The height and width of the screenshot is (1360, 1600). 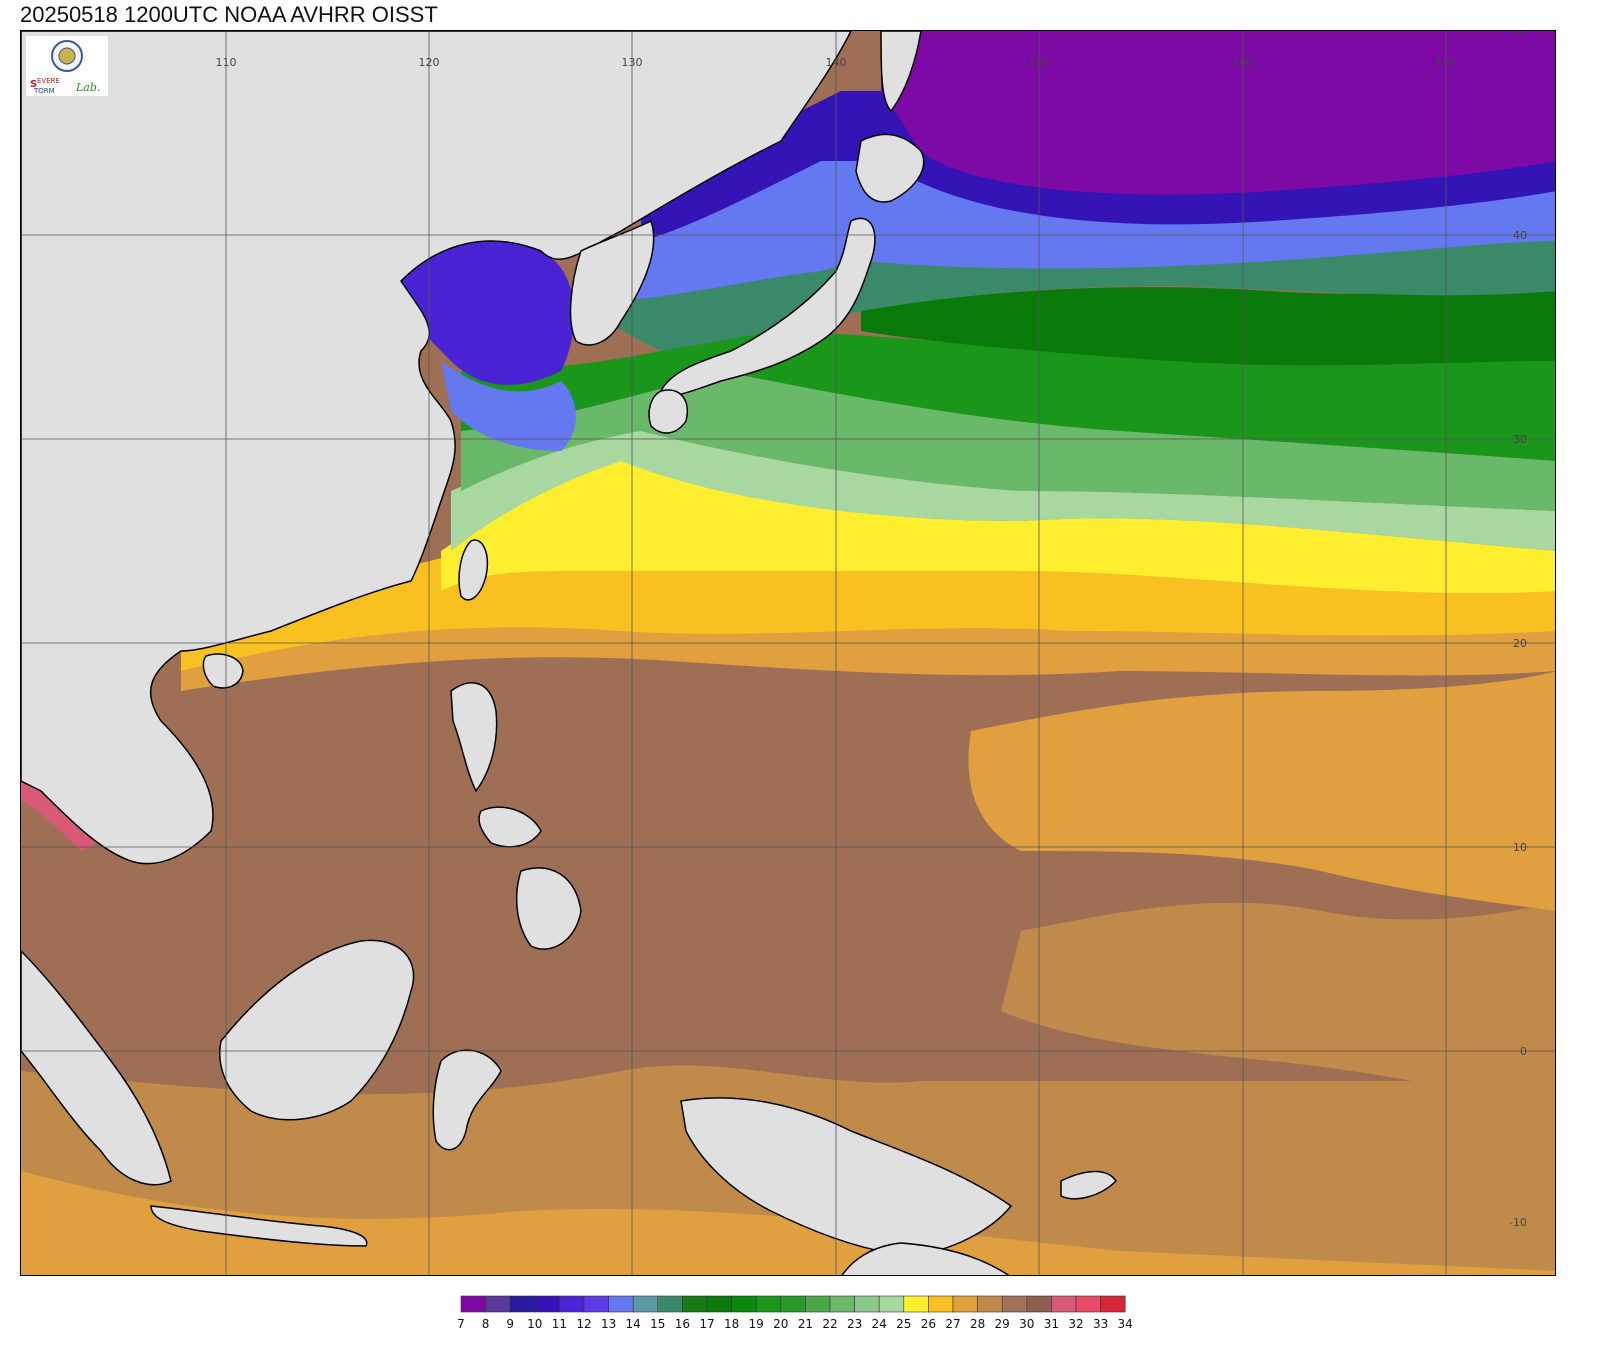 I want to click on colorbar-label: 8, so click(x=486, y=1324).